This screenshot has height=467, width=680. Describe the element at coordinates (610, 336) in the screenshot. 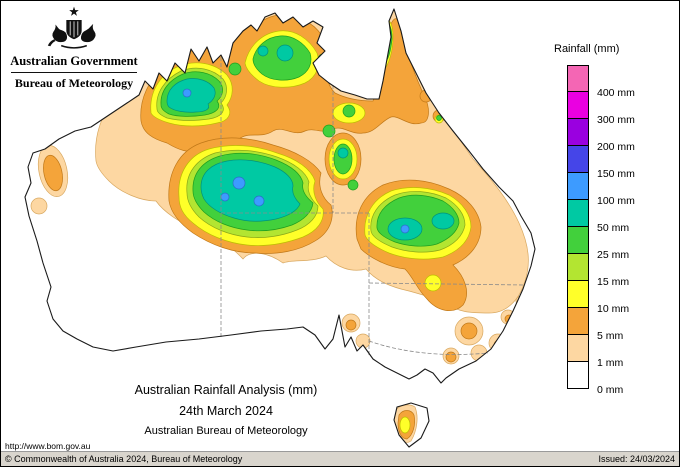

I see `legend-label: 5 mm` at that location.